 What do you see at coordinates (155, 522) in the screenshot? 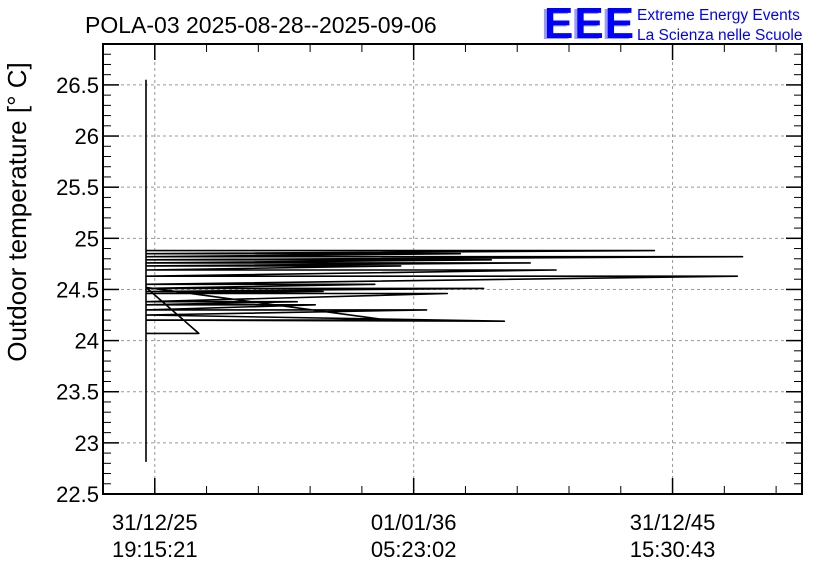
I see `x-tick-date-label: 31/12/25` at bounding box center [155, 522].